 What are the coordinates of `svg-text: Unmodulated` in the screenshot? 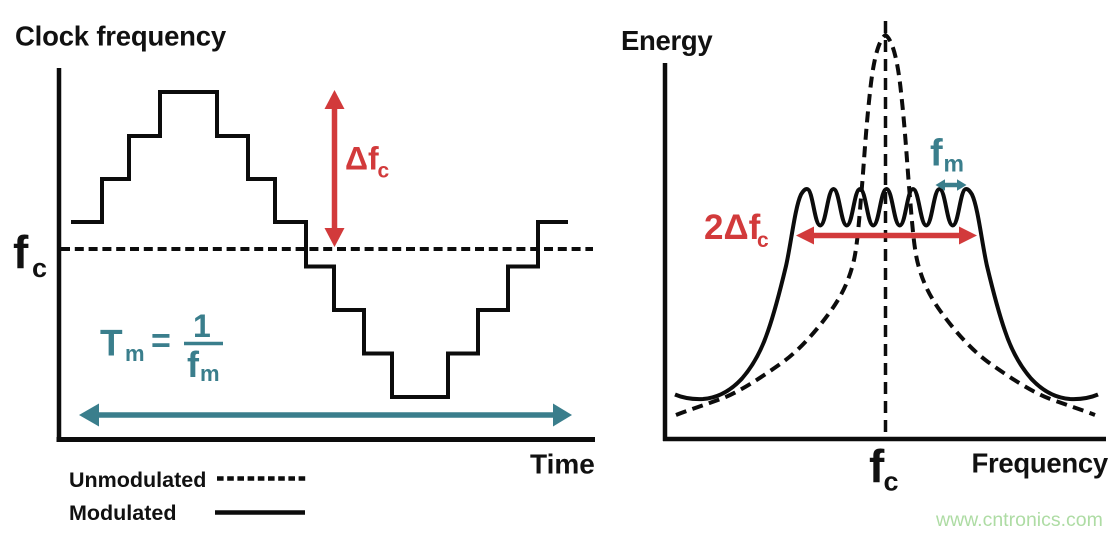 It's located at (137, 480).